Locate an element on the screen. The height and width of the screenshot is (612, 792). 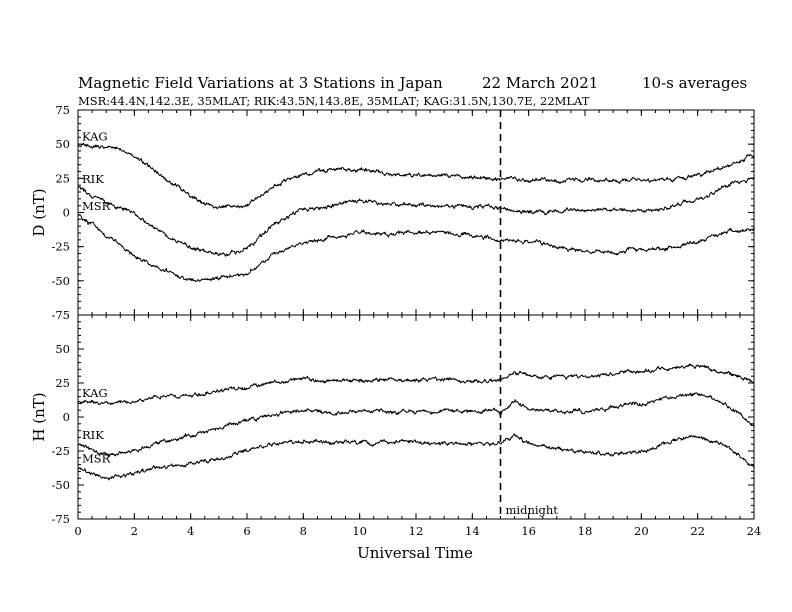
x-tick-label: 4 is located at coordinates (190, 531).